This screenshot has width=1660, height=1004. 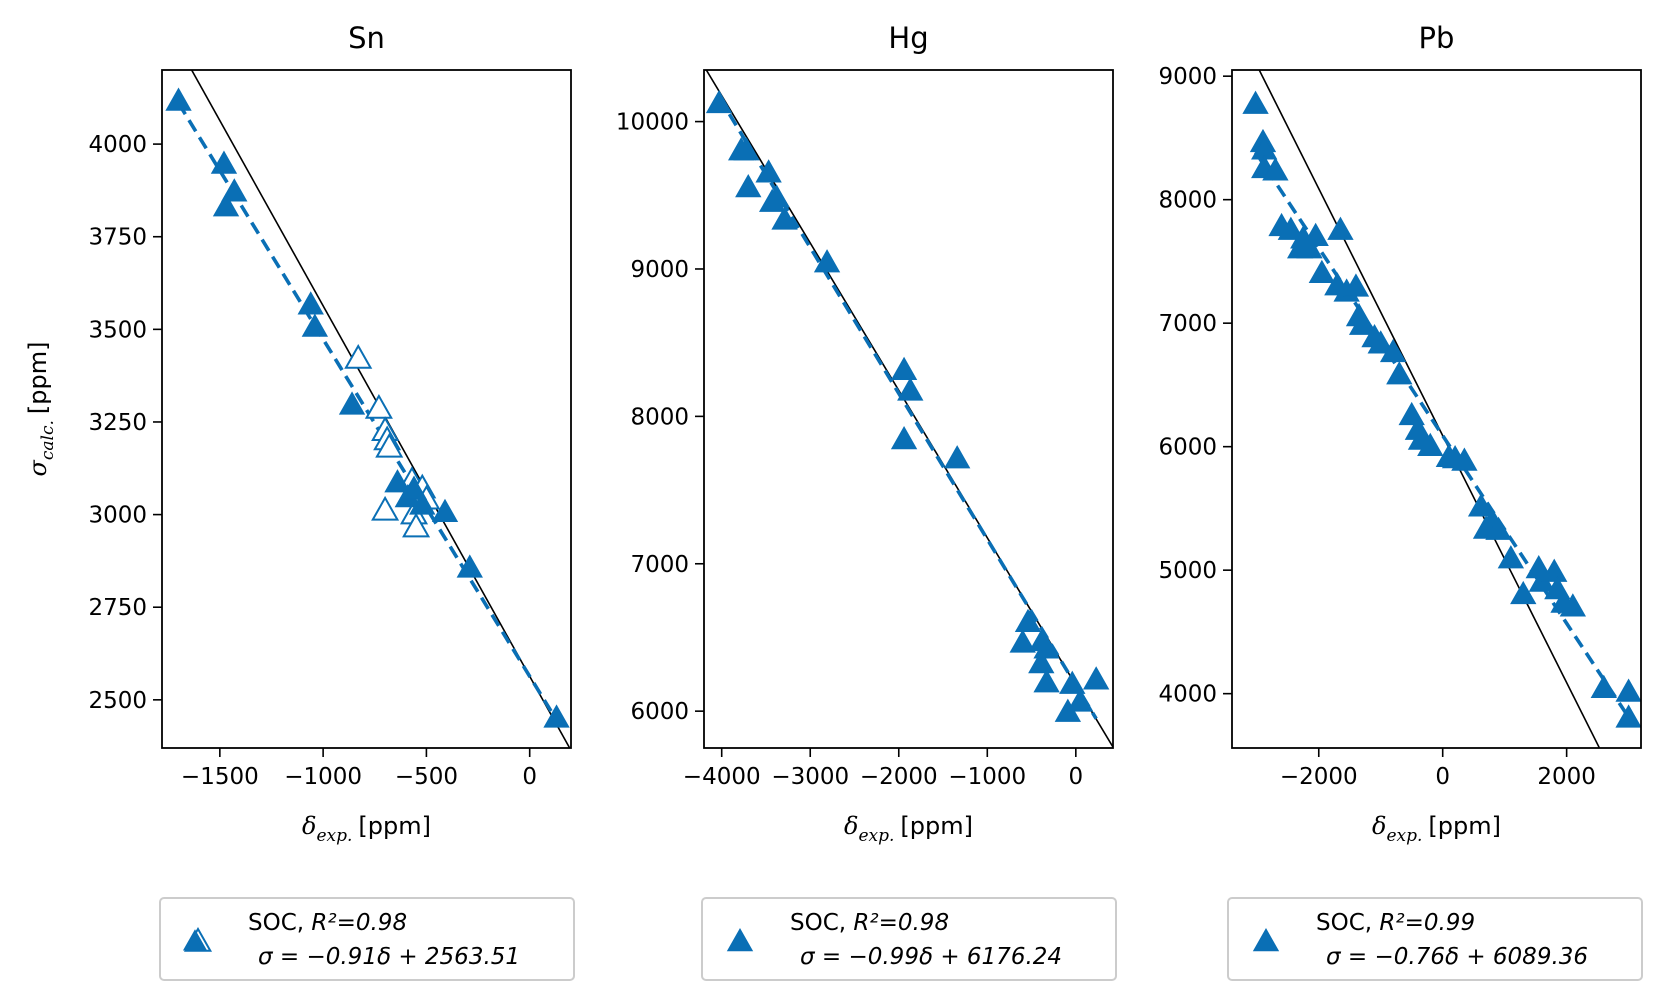 What do you see at coordinates (426, 777) in the screenshot?
I see `x-tick-label: −500` at bounding box center [426, 777].